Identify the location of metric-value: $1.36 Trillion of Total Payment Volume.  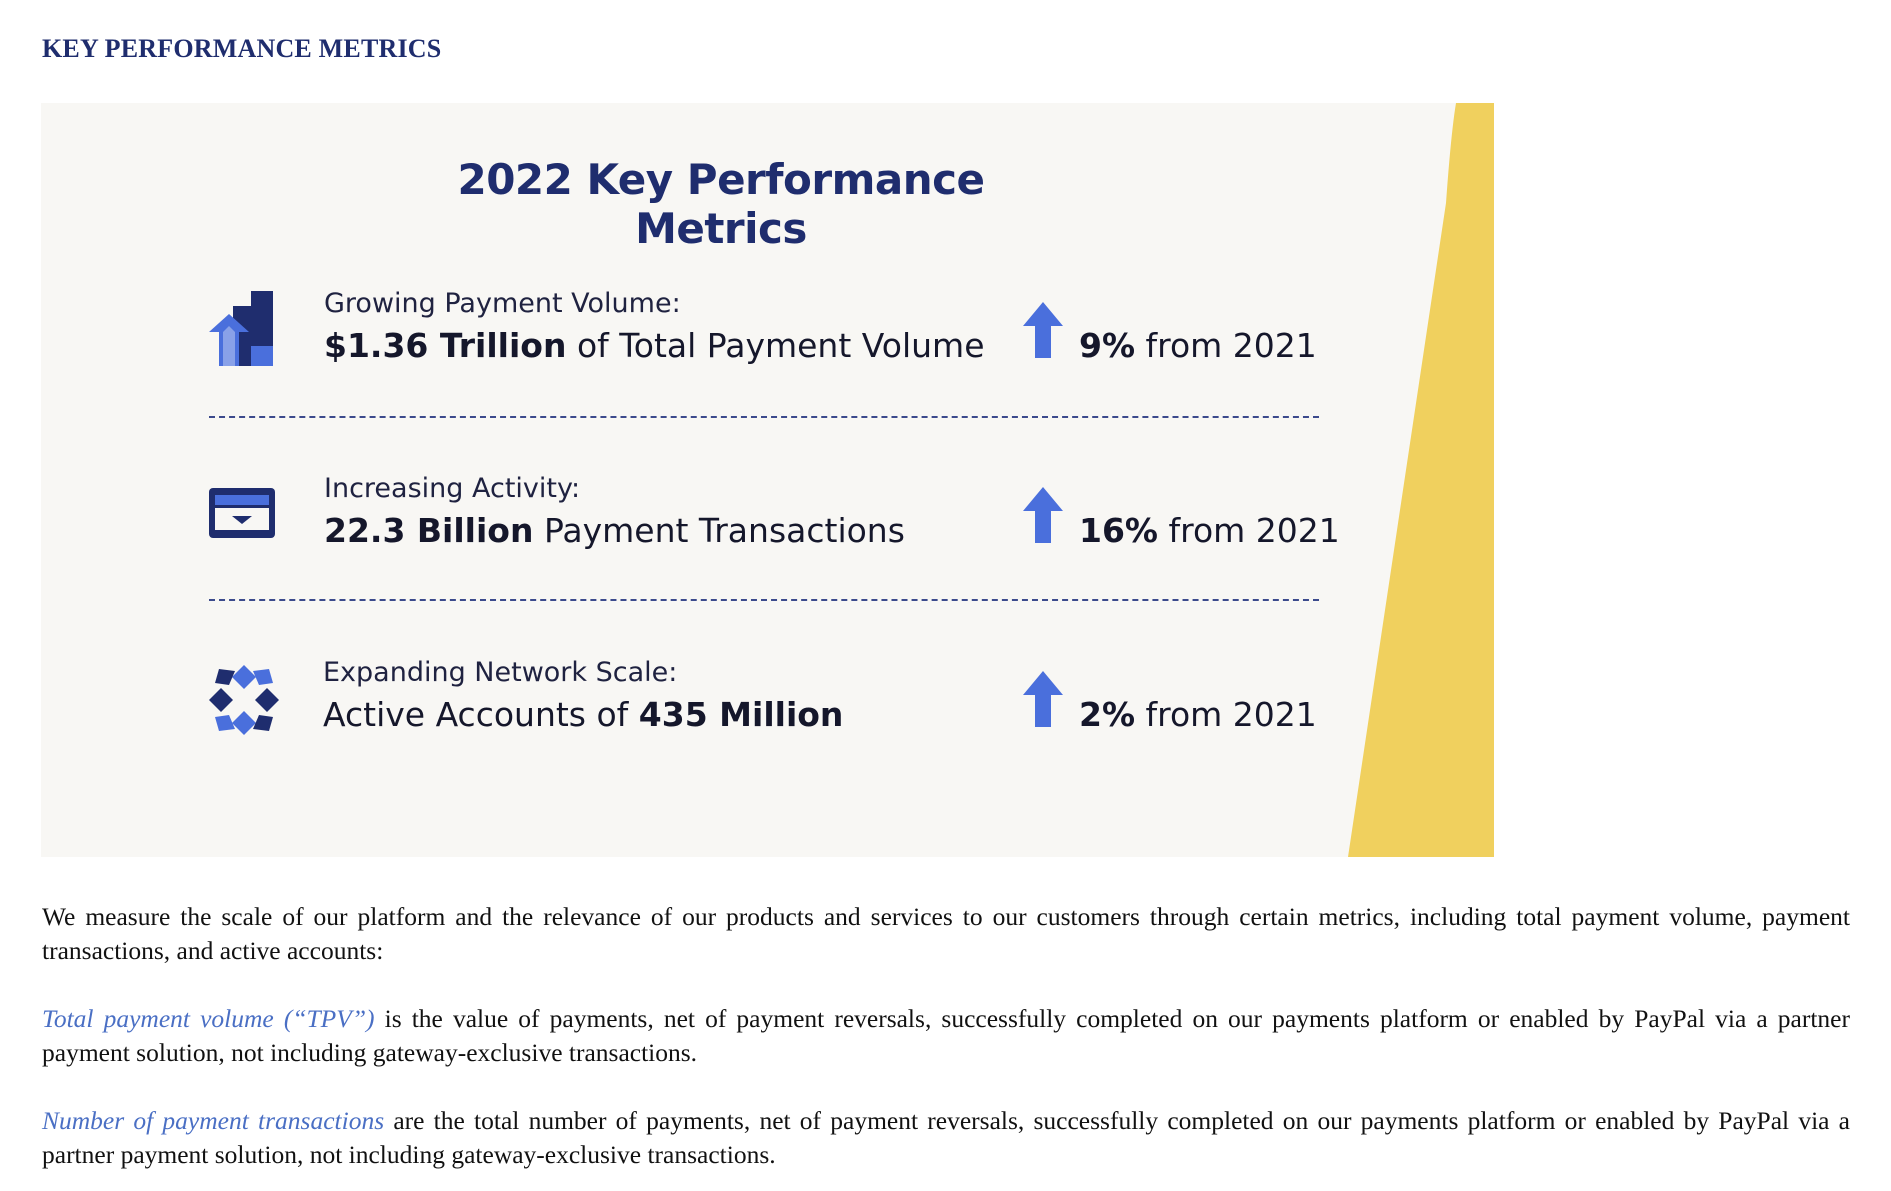
(654, 345).